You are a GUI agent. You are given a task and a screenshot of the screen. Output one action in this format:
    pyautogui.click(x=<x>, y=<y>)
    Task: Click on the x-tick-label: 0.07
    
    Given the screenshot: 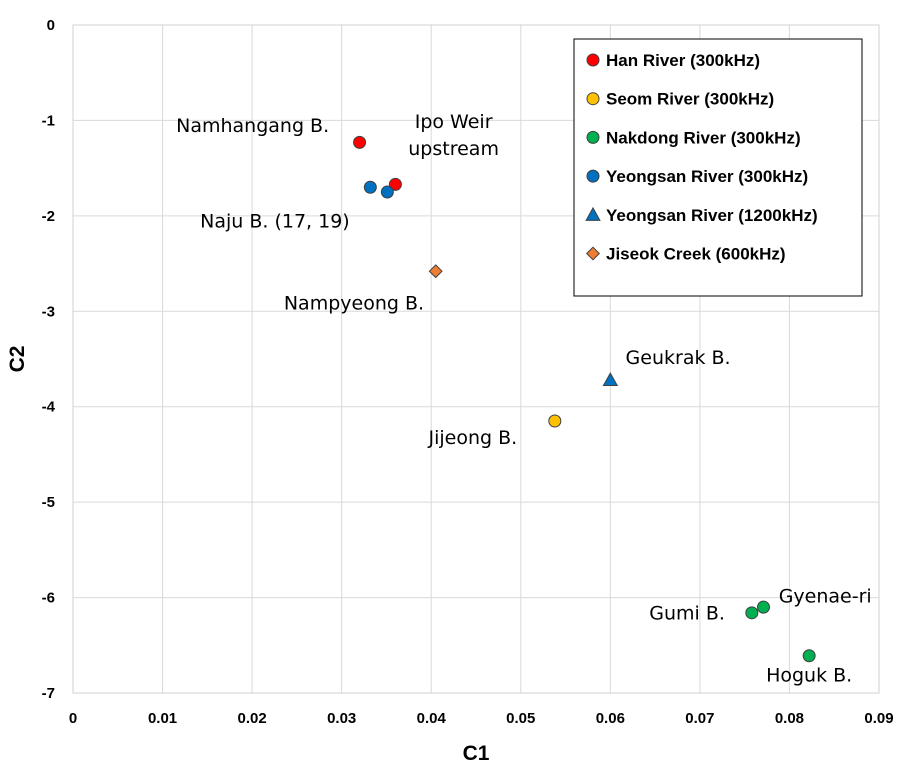 What is the action you would take?
    pyautogui.click(x=699, y=718)
    